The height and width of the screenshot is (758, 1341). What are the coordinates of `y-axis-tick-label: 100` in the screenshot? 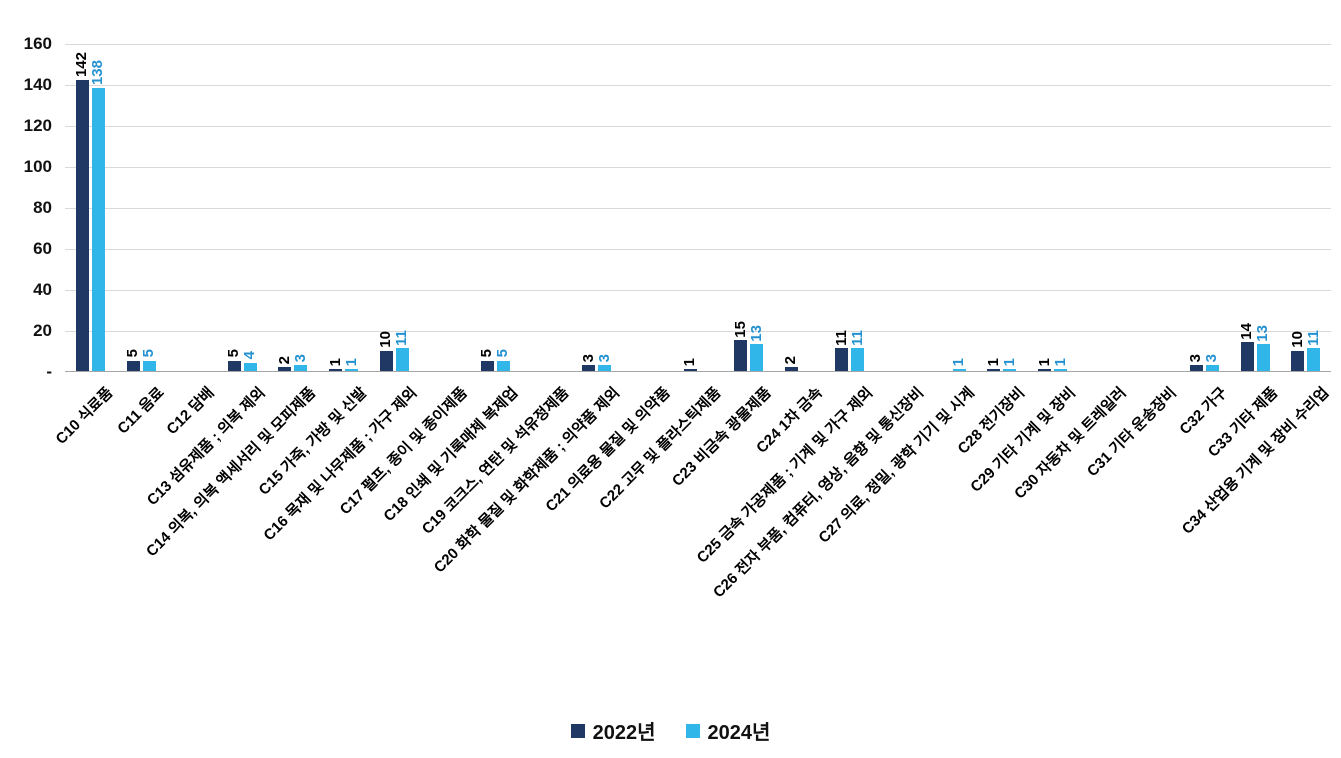 It's located at (37, 166).